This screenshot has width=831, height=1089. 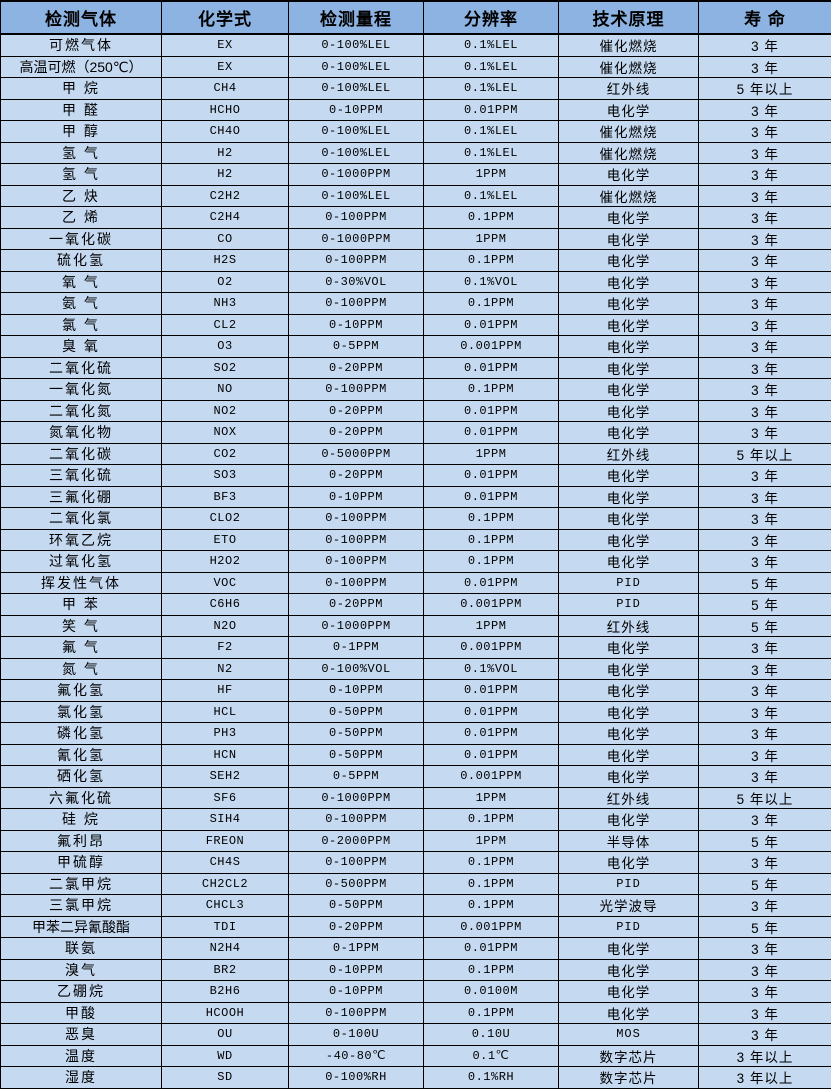 I want to click on cell-res: 0.0100M, so click(x=491, y=992).